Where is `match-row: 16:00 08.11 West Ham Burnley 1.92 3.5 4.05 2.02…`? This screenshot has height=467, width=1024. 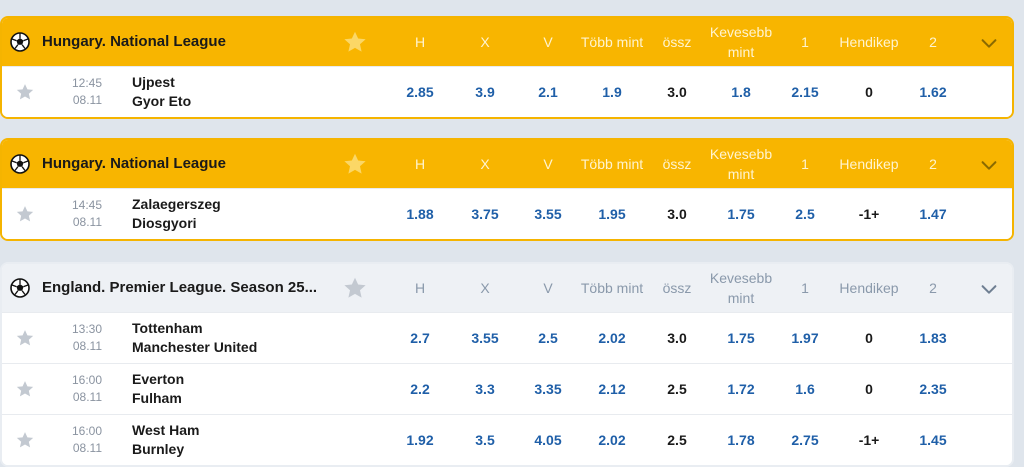 match-row: 16:00 08.11 West Ham Burnley 1.92 3.5 4.05 2.02… is located at coordinates (507, 439).